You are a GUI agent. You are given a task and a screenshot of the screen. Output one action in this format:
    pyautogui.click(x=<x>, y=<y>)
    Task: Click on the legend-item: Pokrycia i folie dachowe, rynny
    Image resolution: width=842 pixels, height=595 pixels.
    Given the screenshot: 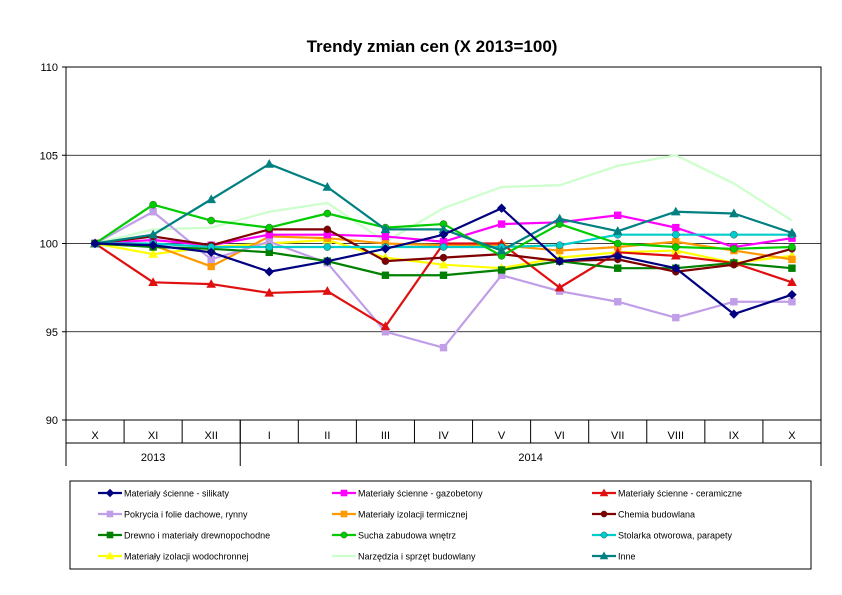 What is the action you would take?
    pyautogui.click(x=173, y=515)
    